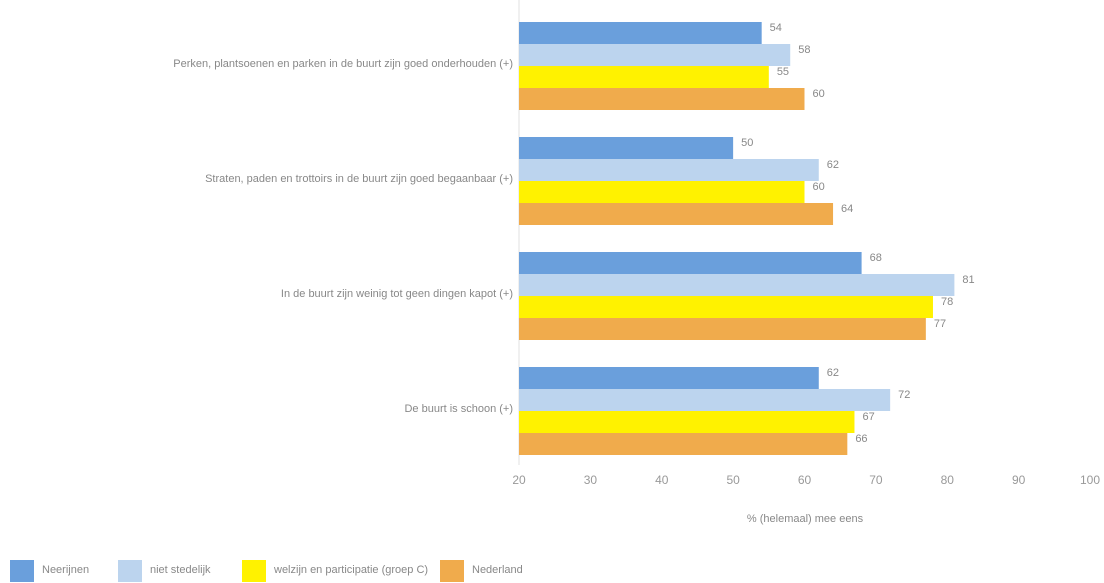  What do you see at coordinates (868, 417) in the screenshot?
I see `data-label: 67` at bounding box center [868, 417].